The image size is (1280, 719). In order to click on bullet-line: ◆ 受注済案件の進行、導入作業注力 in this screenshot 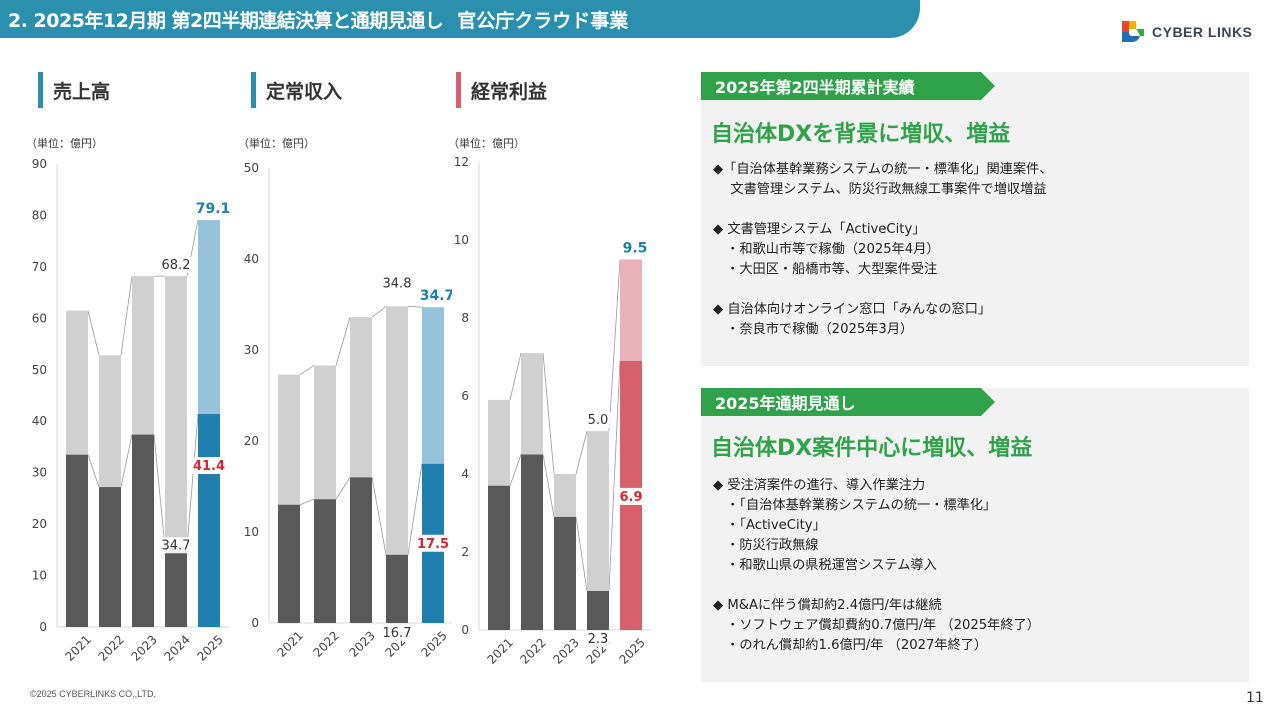, I will do `click(819, 485)`.